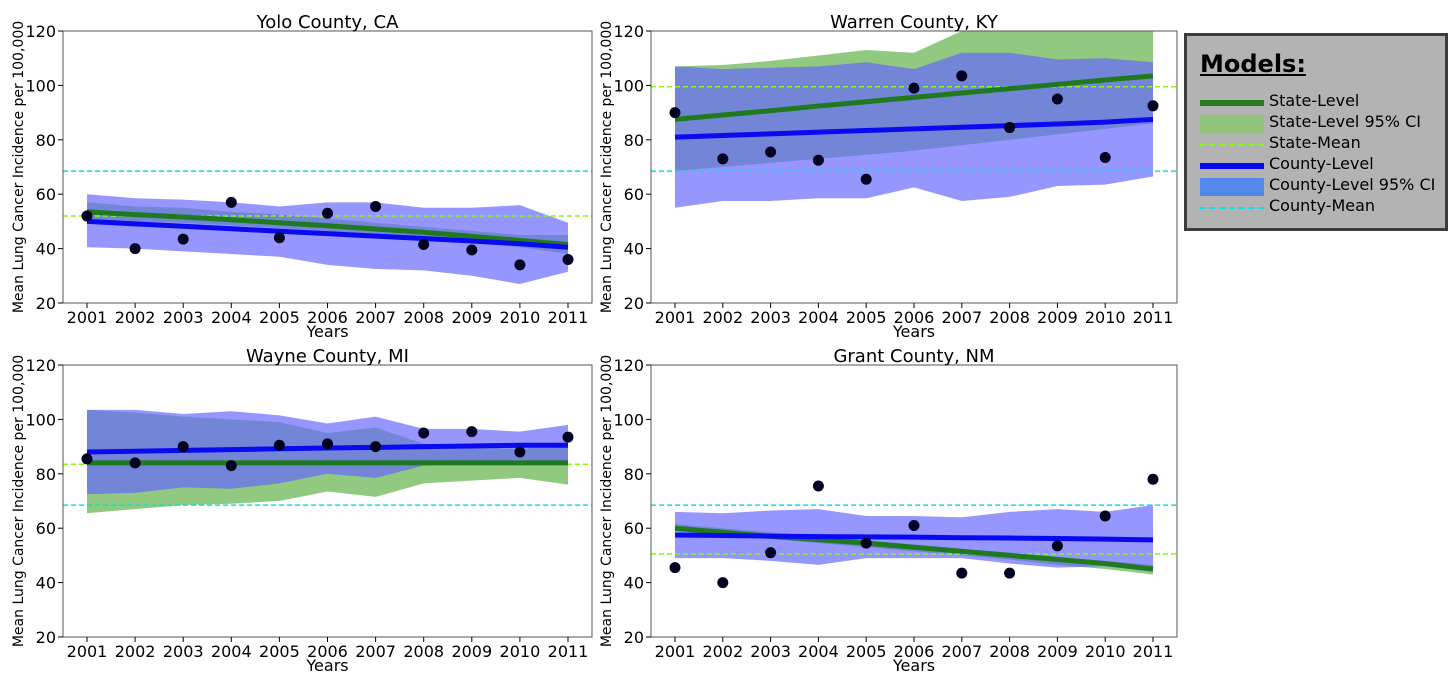 This screenshot has width=1452, height=689. What do you see at coordinates (1352, 184) in the screenshot?
I see `legend-label-county-ci: County-Level 95% CI` at bounding box center [1352, 184].